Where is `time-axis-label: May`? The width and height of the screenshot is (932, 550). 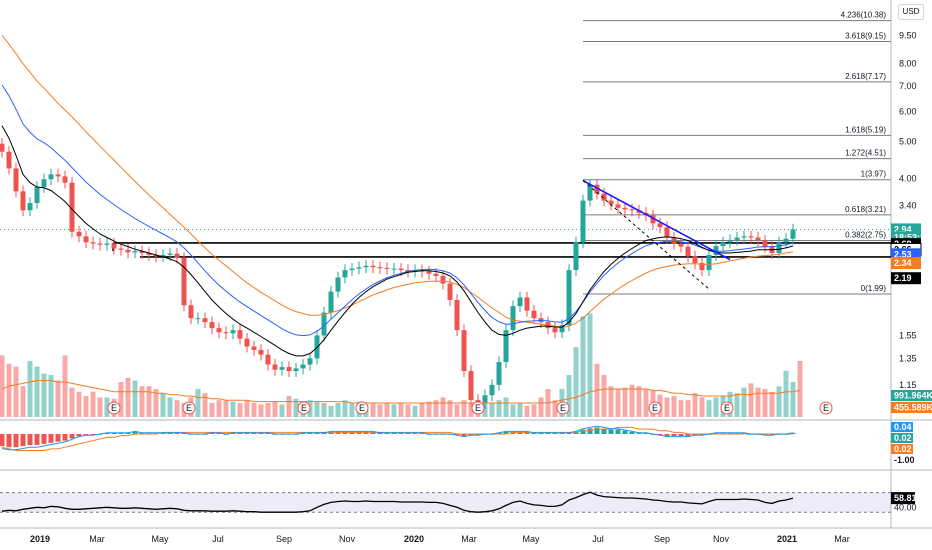 time-axis-label: May is located at coordinates (531, 539).